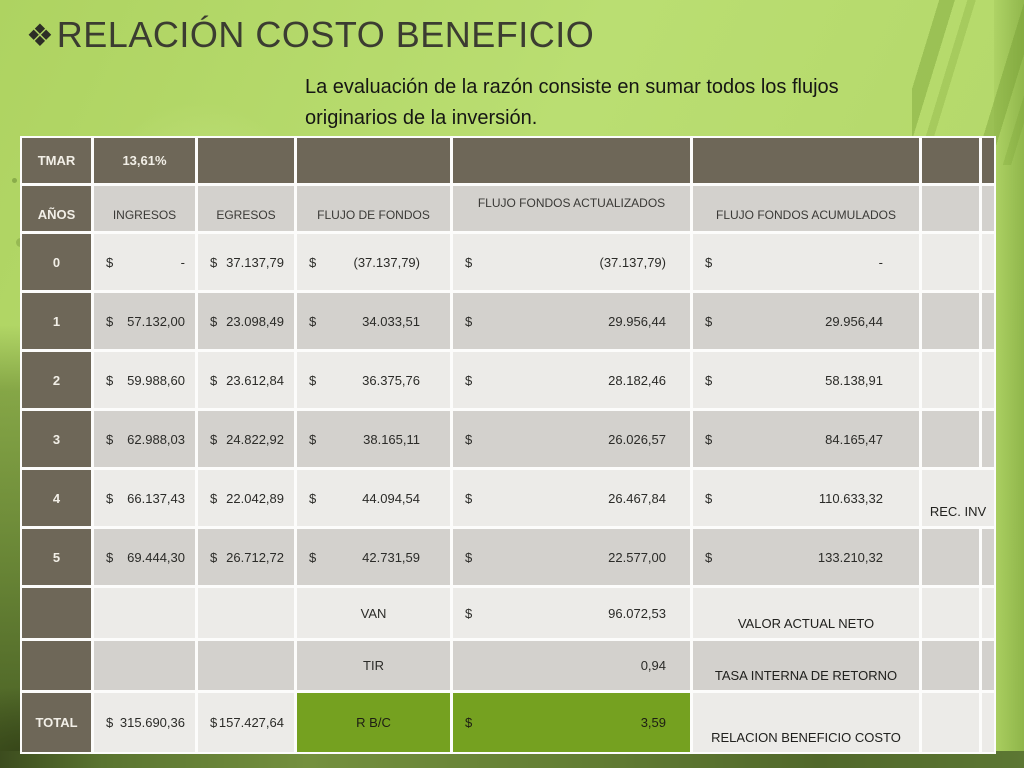  I want to click on column-header-flujo-acumulados: FLUJO FONDOS ACUMULADOS, so click(806, 208).